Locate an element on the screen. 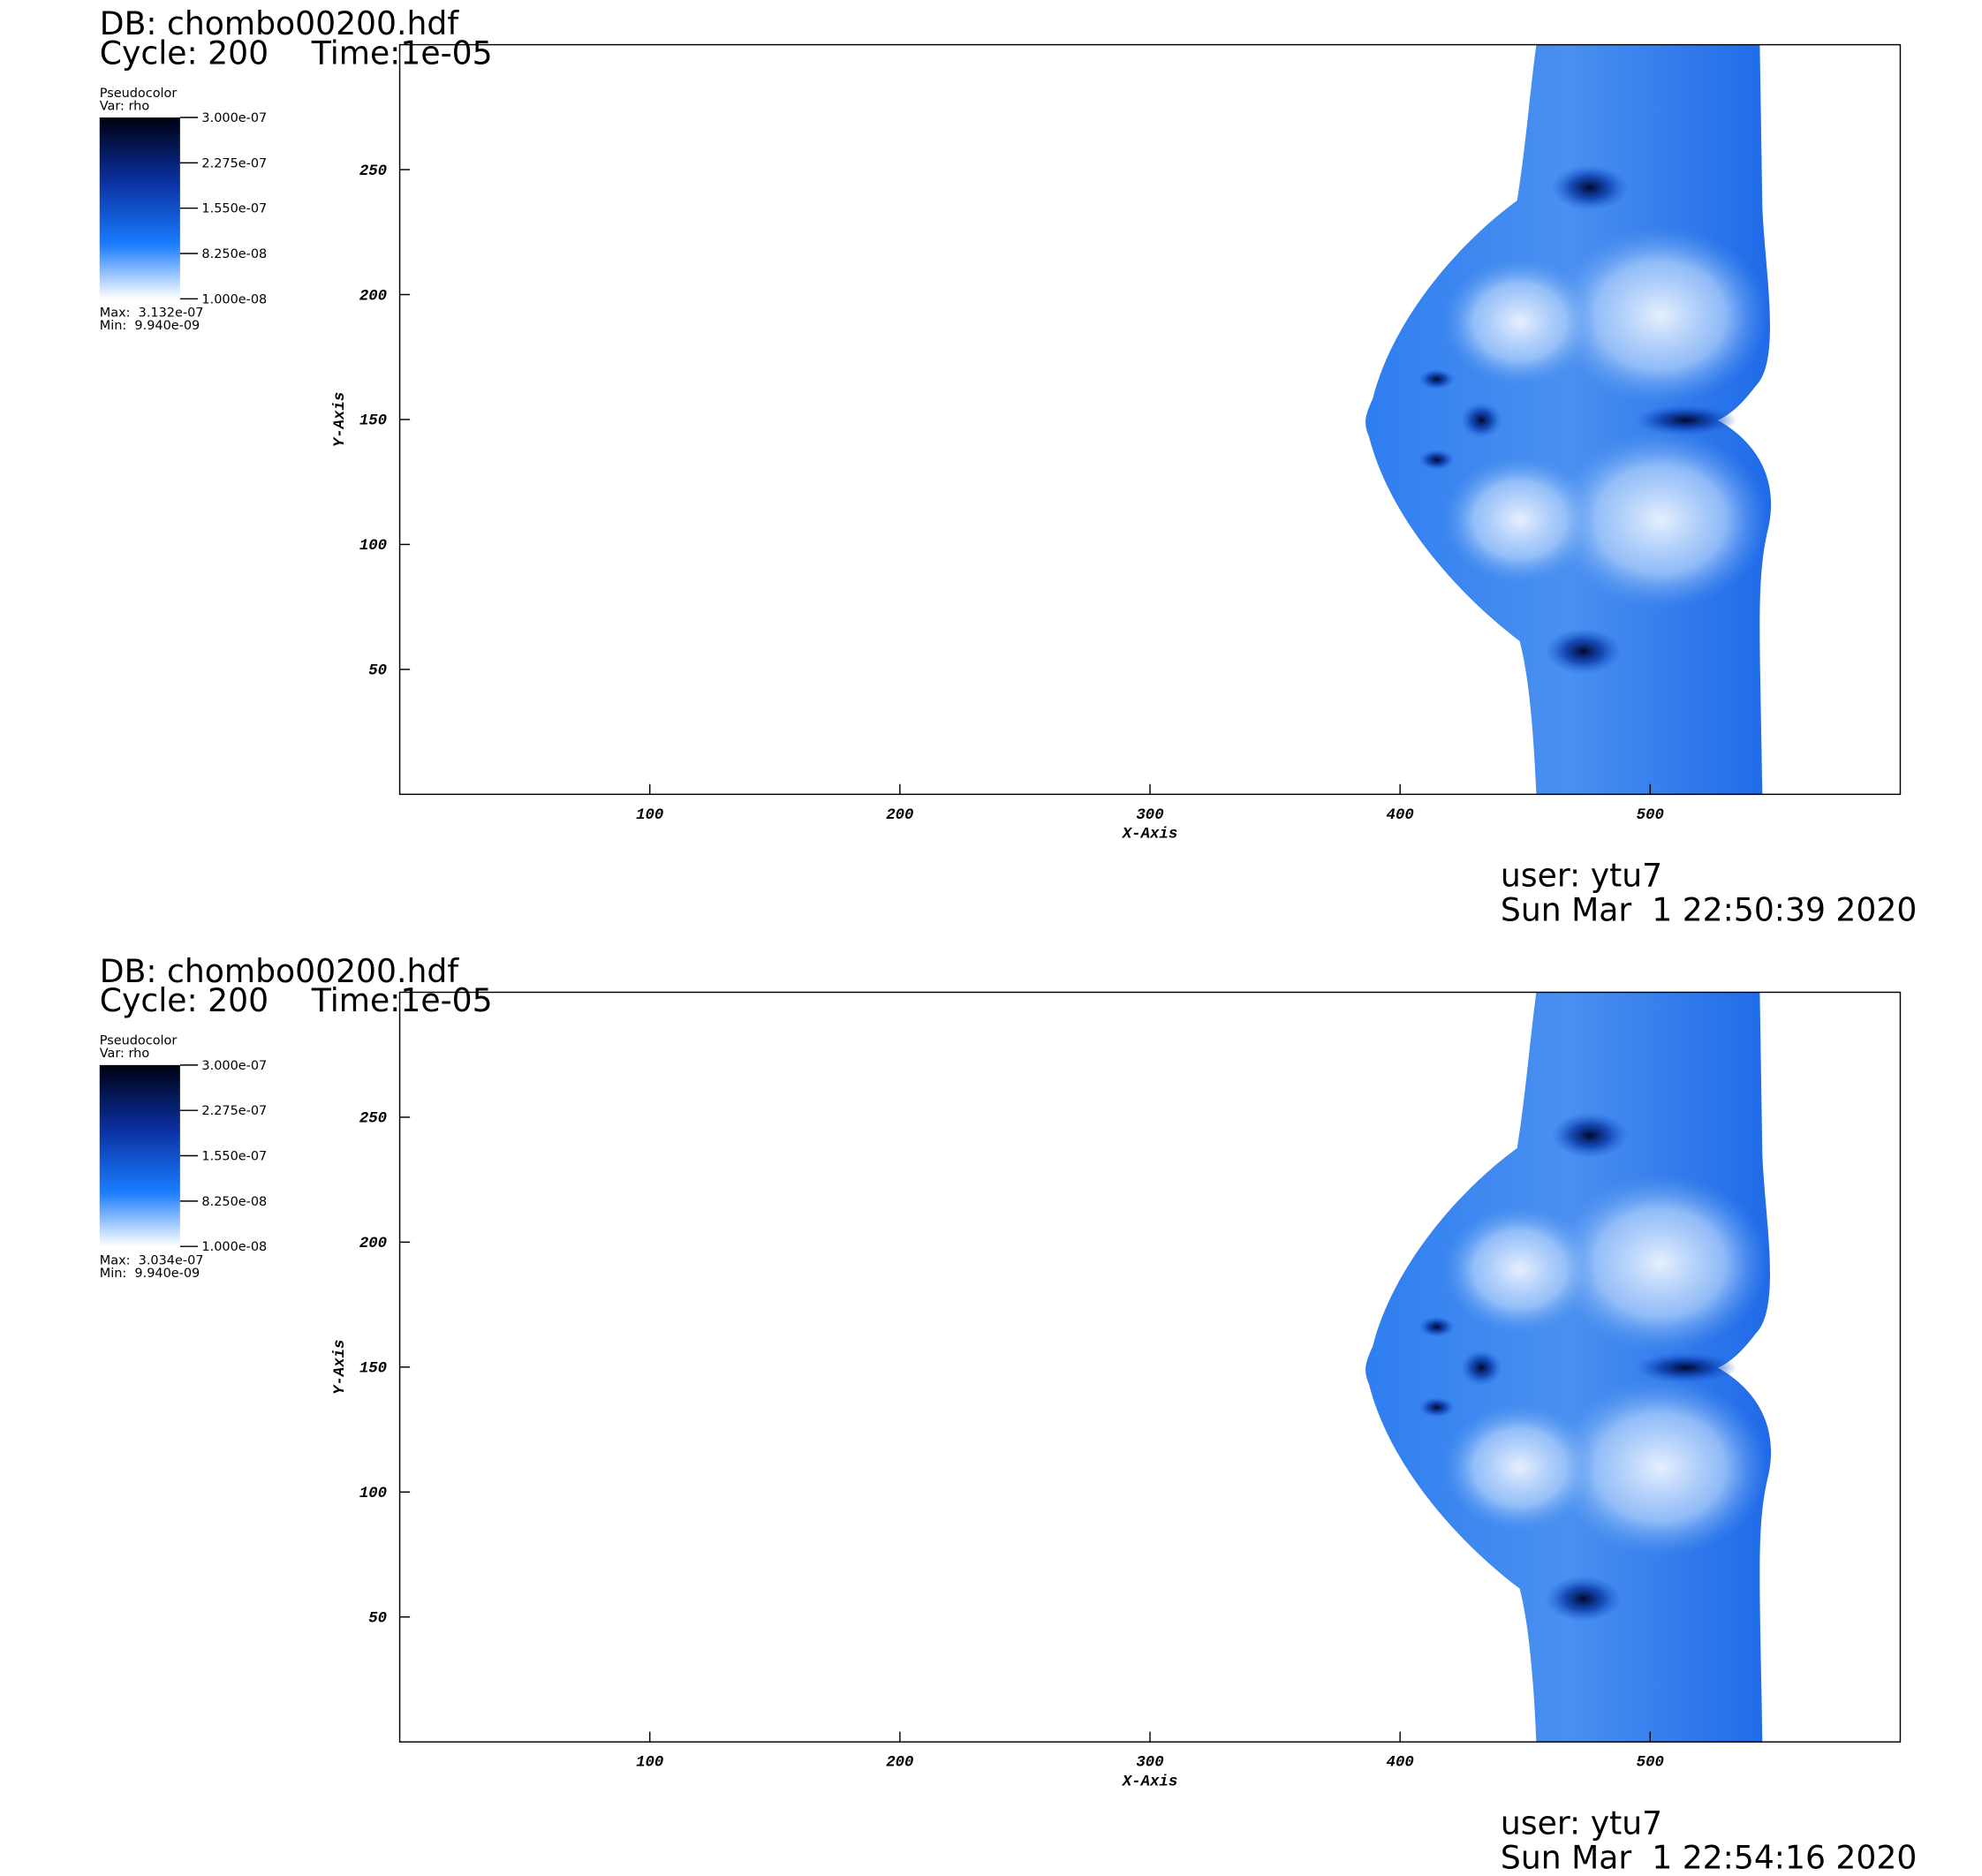  date-label: Sun Mar 1 22:50:39 2020 is located at coordinates (1709, 909).